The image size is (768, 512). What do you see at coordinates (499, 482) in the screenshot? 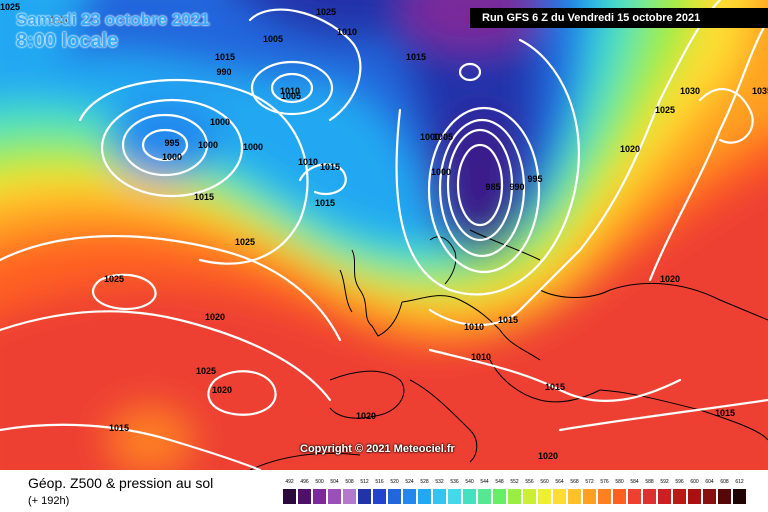
I see `legend-value: 548` at bounding box center [499, 482].